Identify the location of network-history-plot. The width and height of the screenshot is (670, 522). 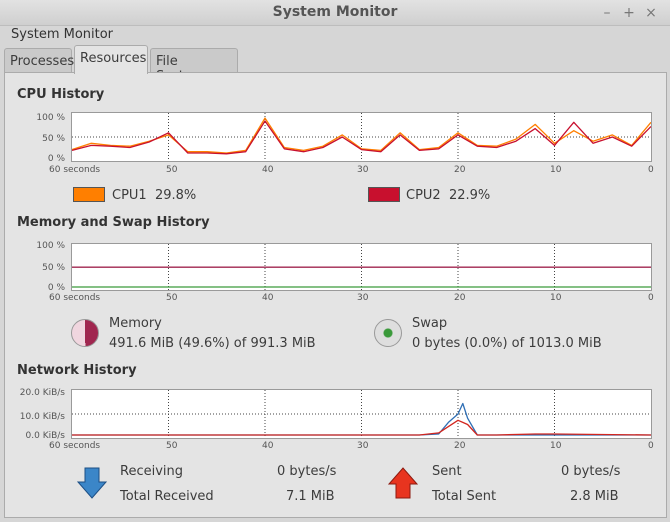
(361, 414).